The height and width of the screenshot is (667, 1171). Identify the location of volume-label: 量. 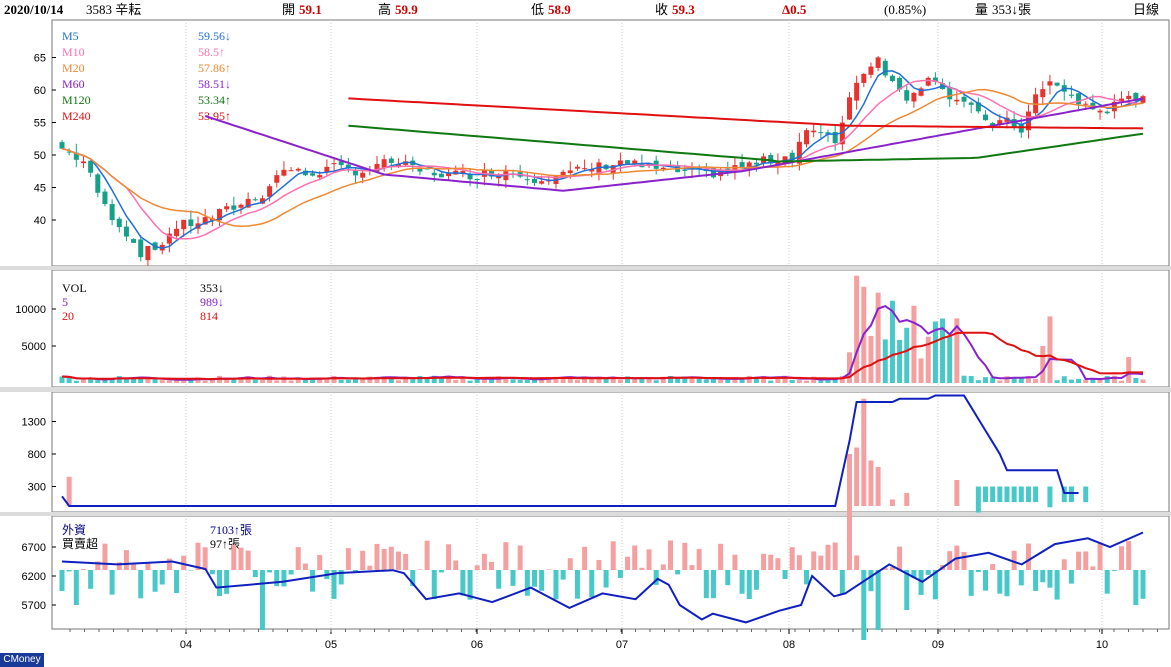
(982, 9).